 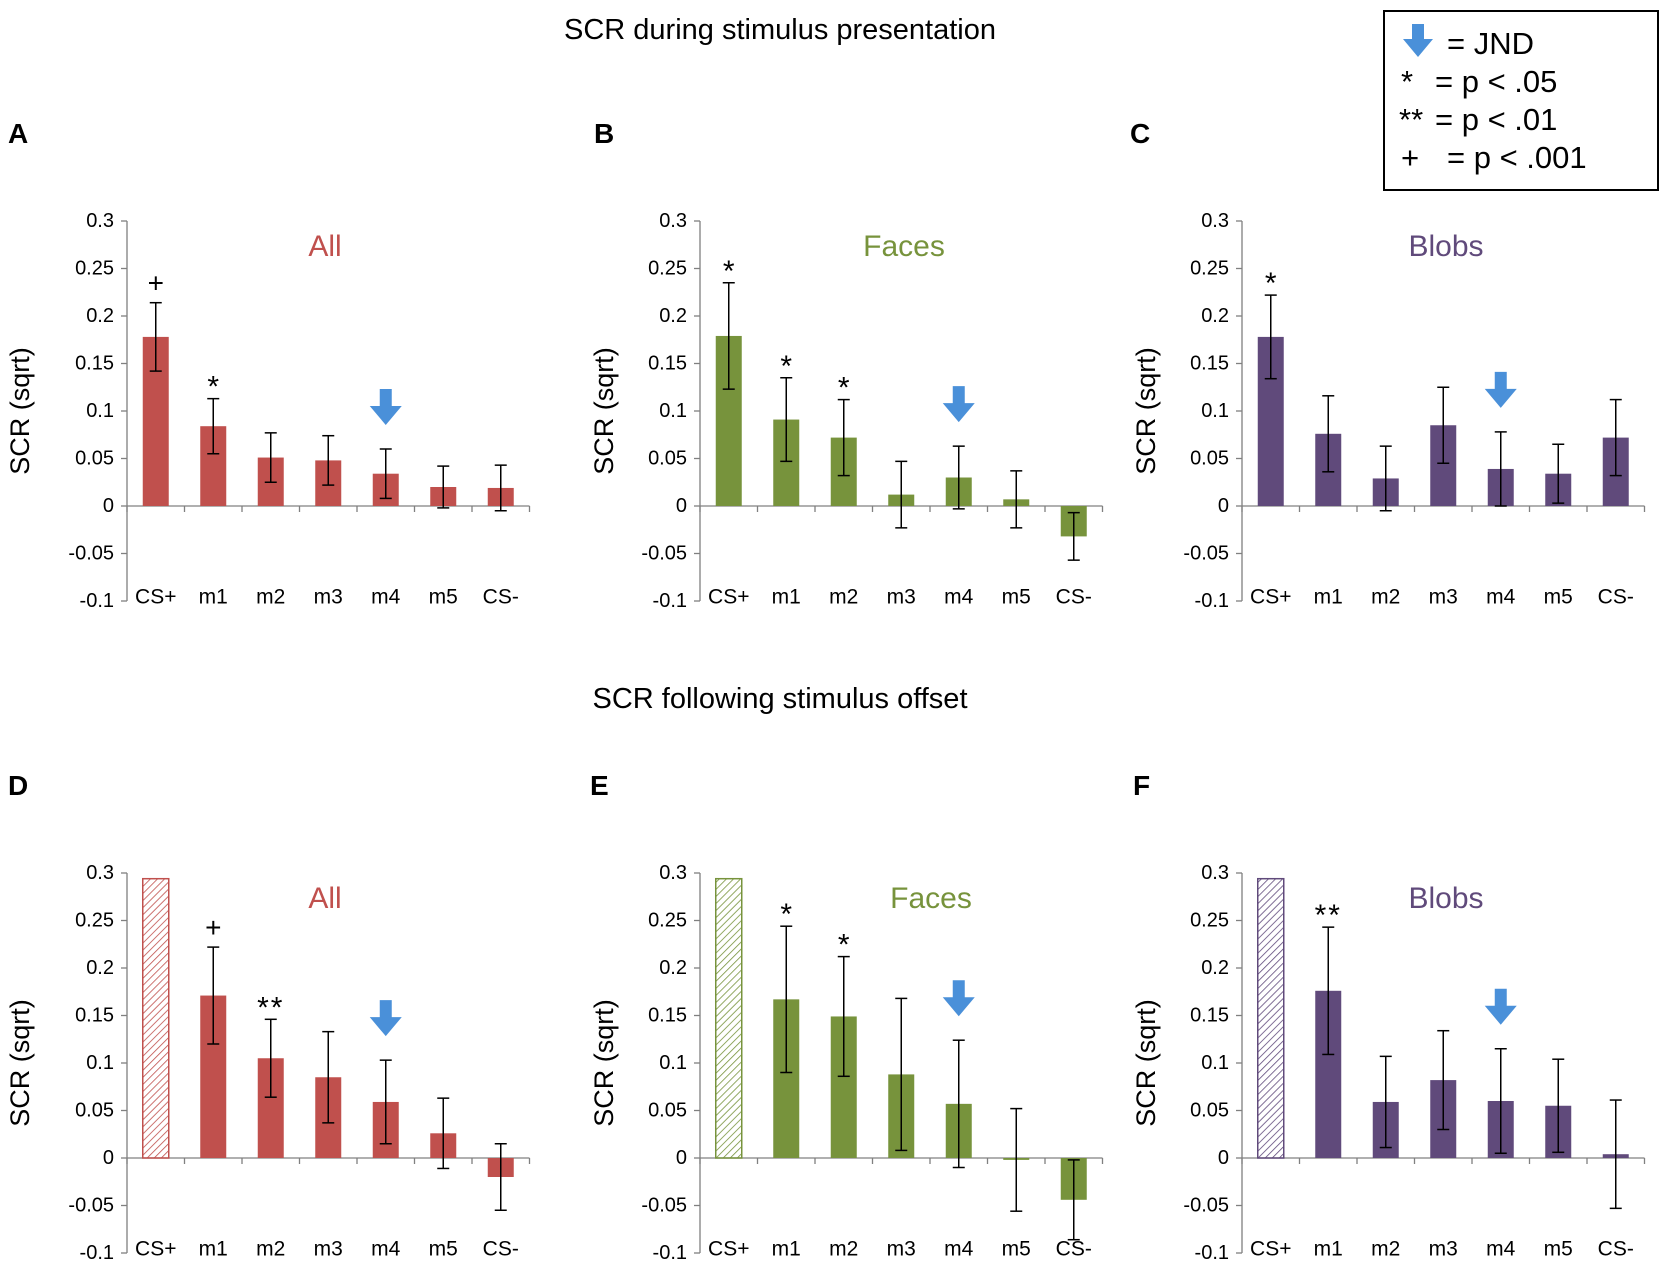 I want to click on panel-letter-f: F, so click(x=1142, y=785).